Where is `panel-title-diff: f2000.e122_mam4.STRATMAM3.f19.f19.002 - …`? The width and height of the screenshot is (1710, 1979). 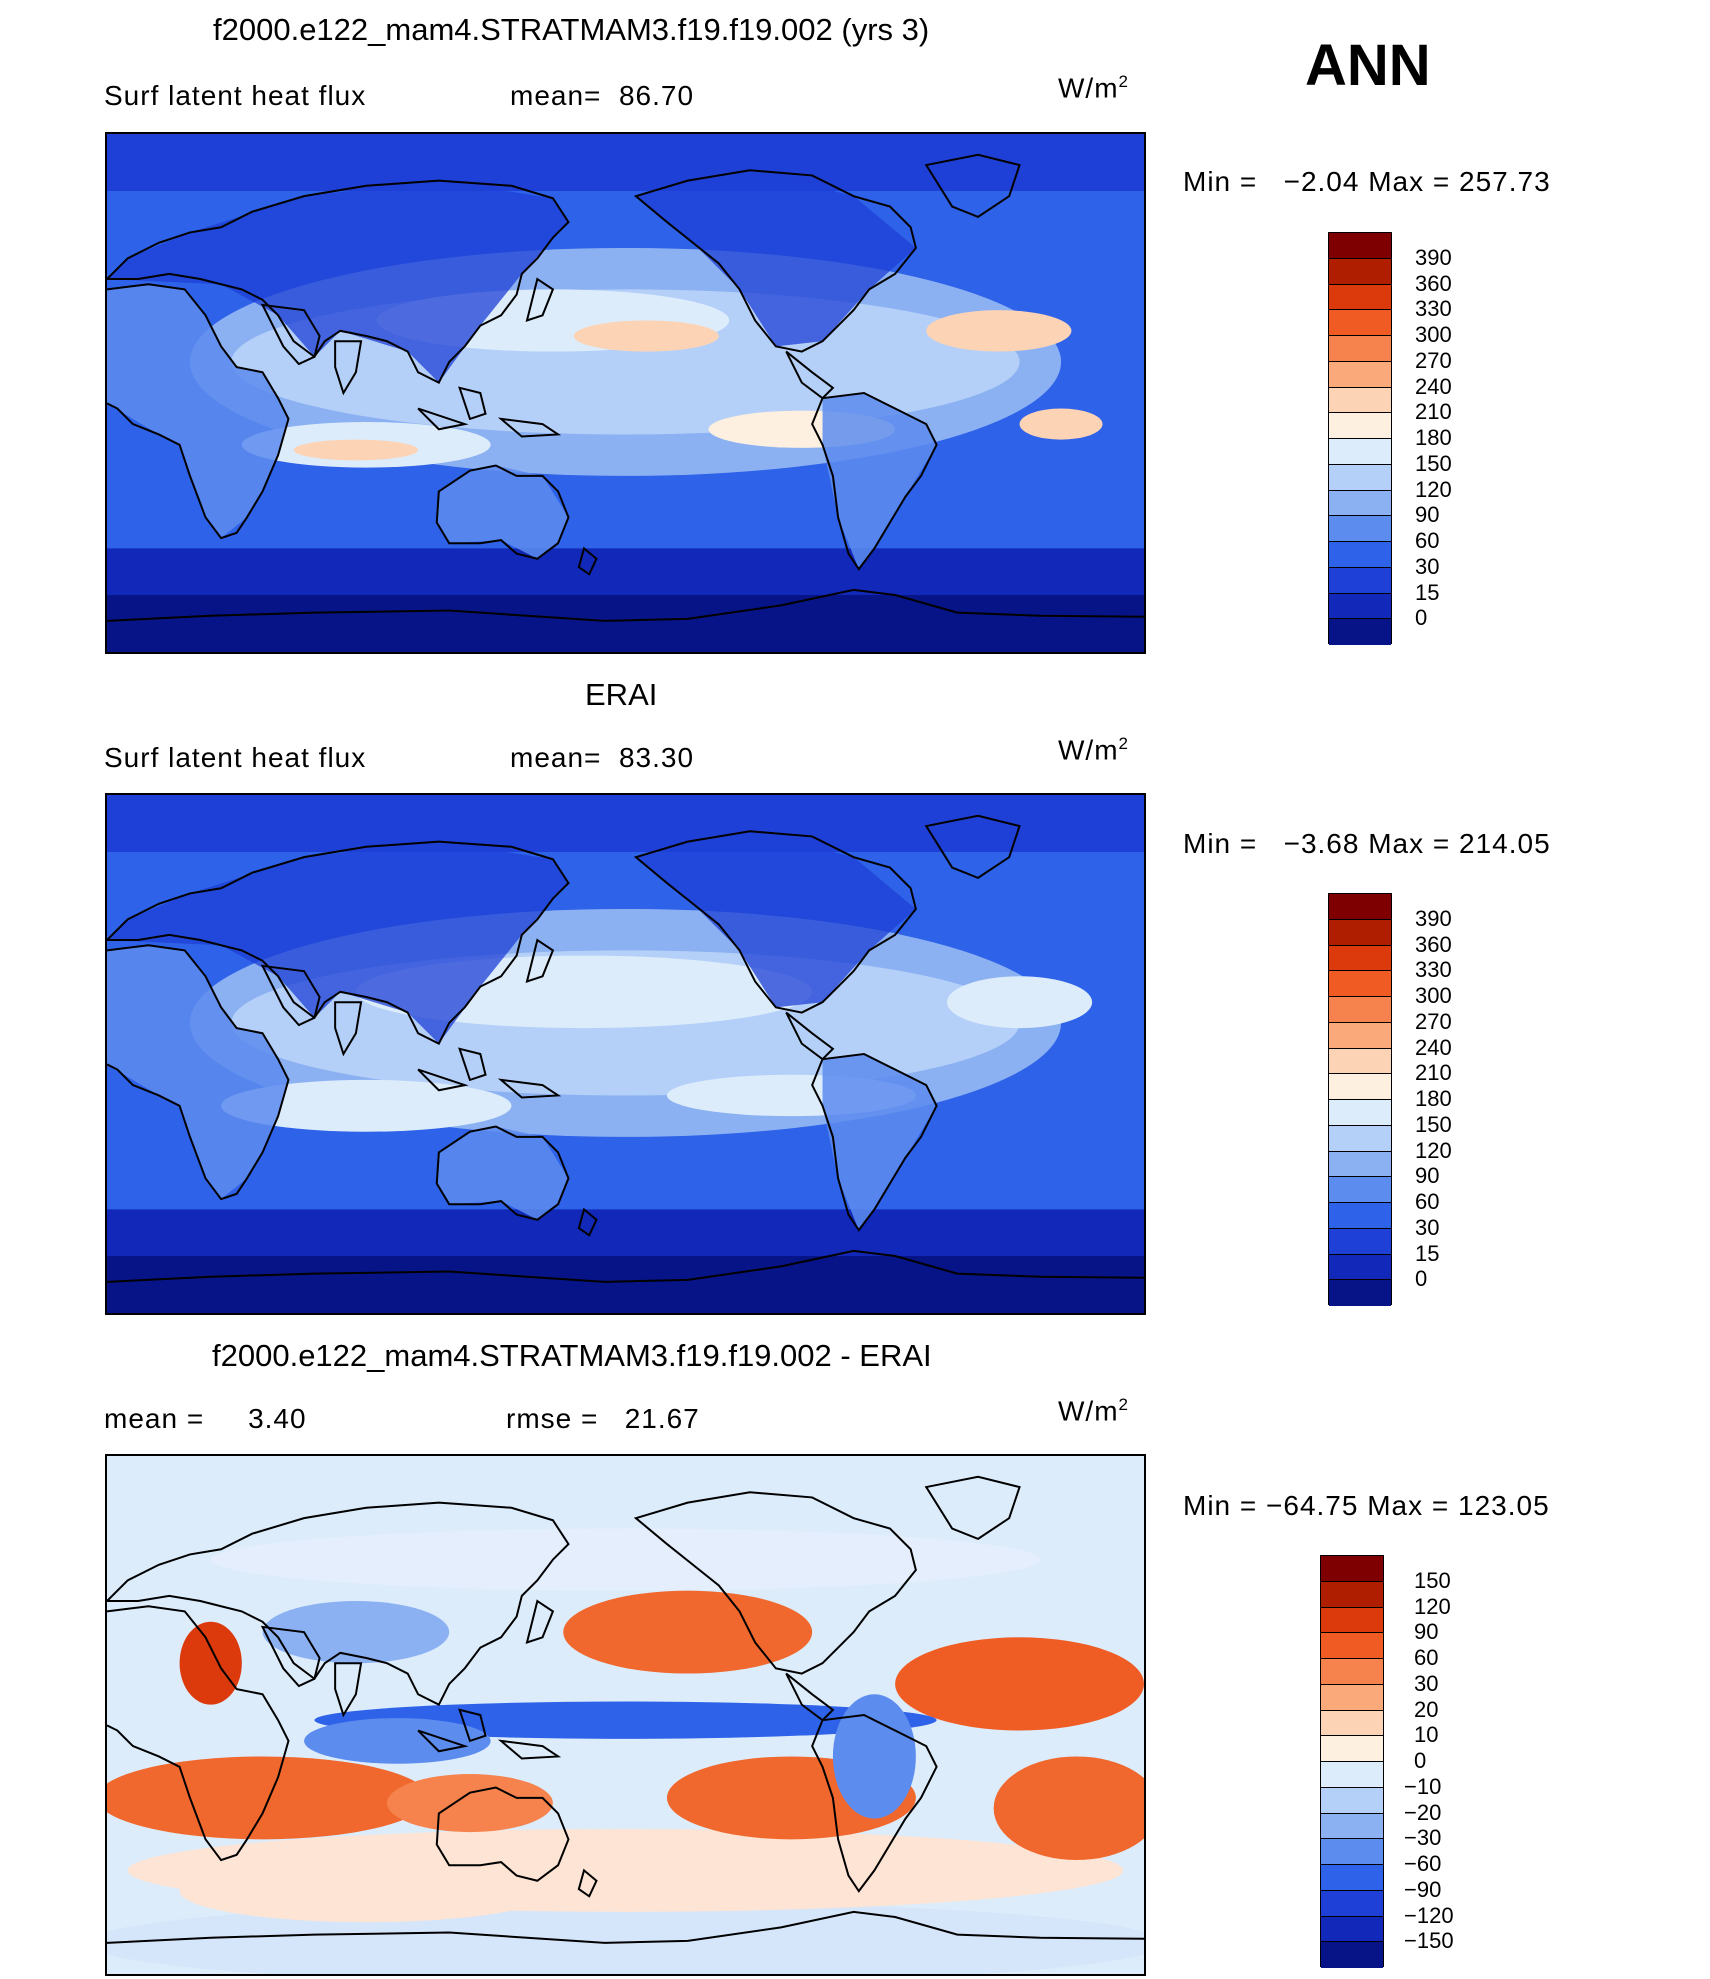
panel-title-diff: f2000.e122_mam4.STRATMAM3.f19.f19.002 - … is located at coordinates (572, 1355).